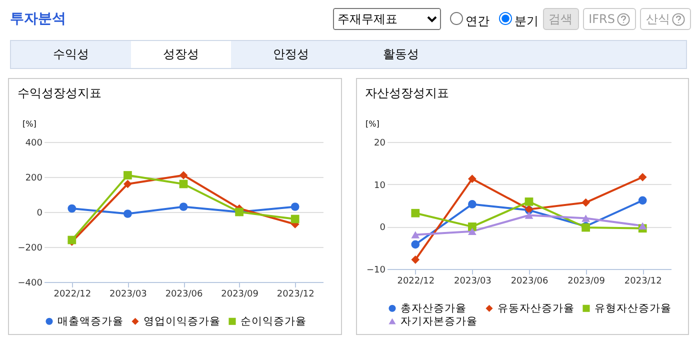 This screenshot has height=342, width=697. Describe the element at coordinates (380, 185) in the screenshot. I see `y-tick-label: 10` at that location.